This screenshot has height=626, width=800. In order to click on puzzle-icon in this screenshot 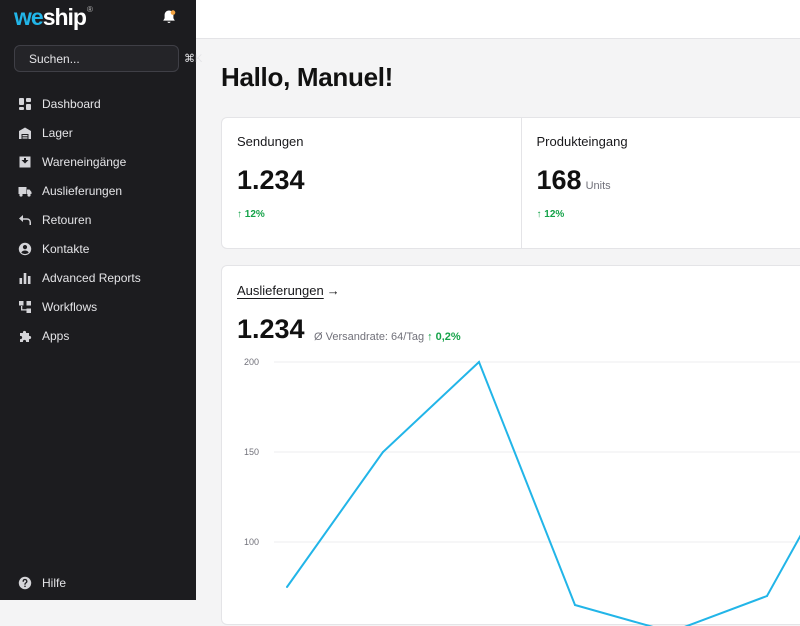, I will do `click(25, 336)`.